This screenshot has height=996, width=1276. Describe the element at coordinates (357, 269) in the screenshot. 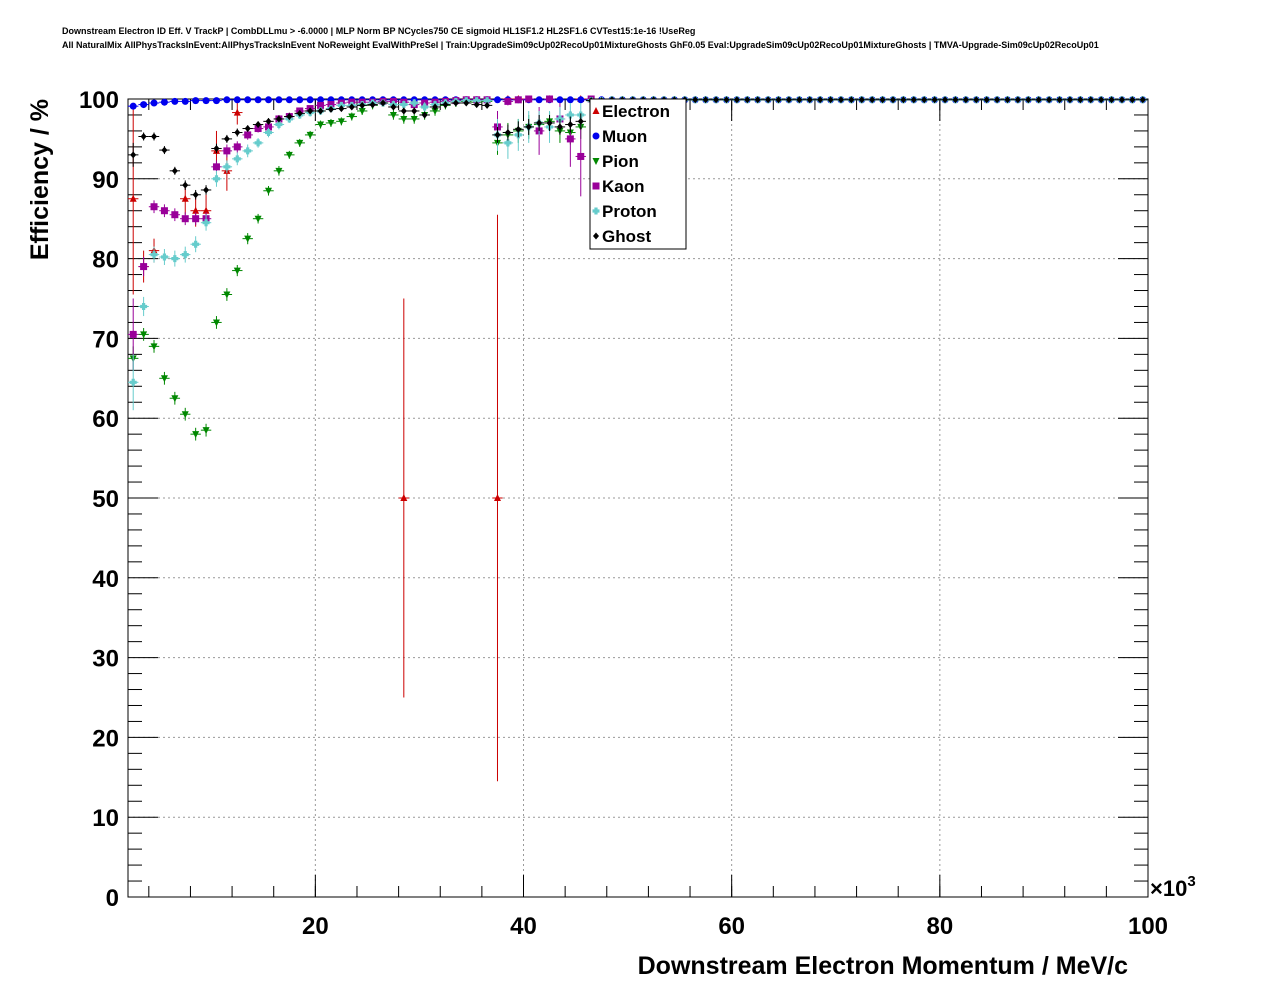

I see `series-pion` at that location.